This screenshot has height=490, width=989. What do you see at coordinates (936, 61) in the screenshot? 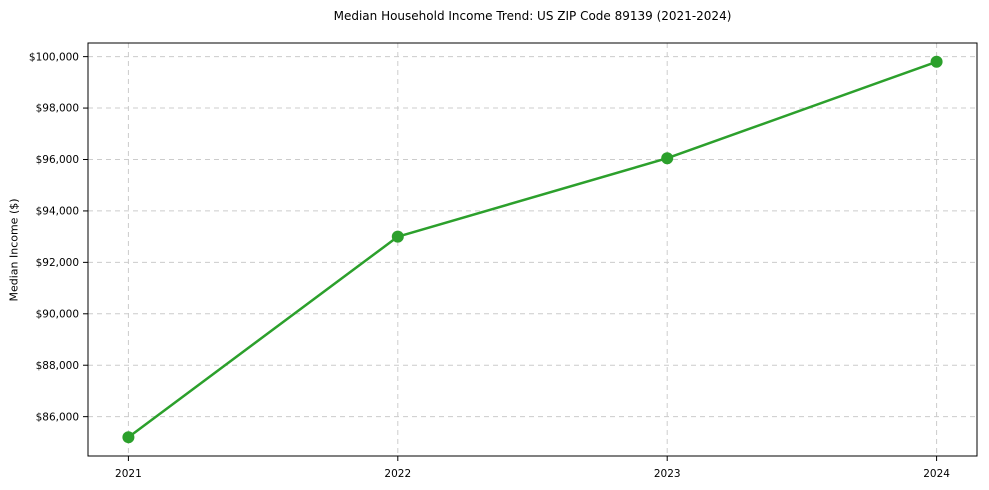
I see `data-point-2024` at bounding box center [936, 61].